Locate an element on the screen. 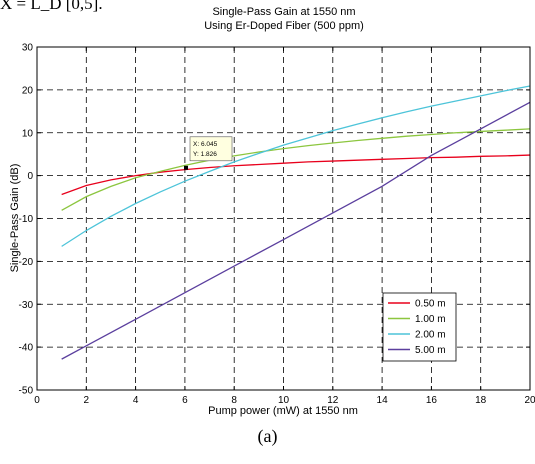 The height and width of the screenshot is (464, 535). series-line-0-50-m is located at coordinates (296, 175).